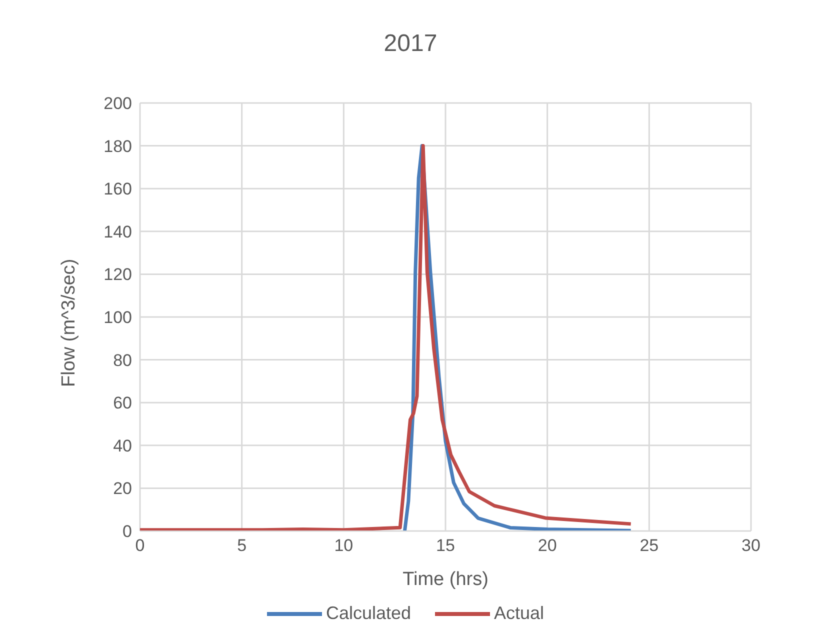 The width and height of the screenshot is (821, 644). I want to click on y-tick-label: 0, so click(127, 532).